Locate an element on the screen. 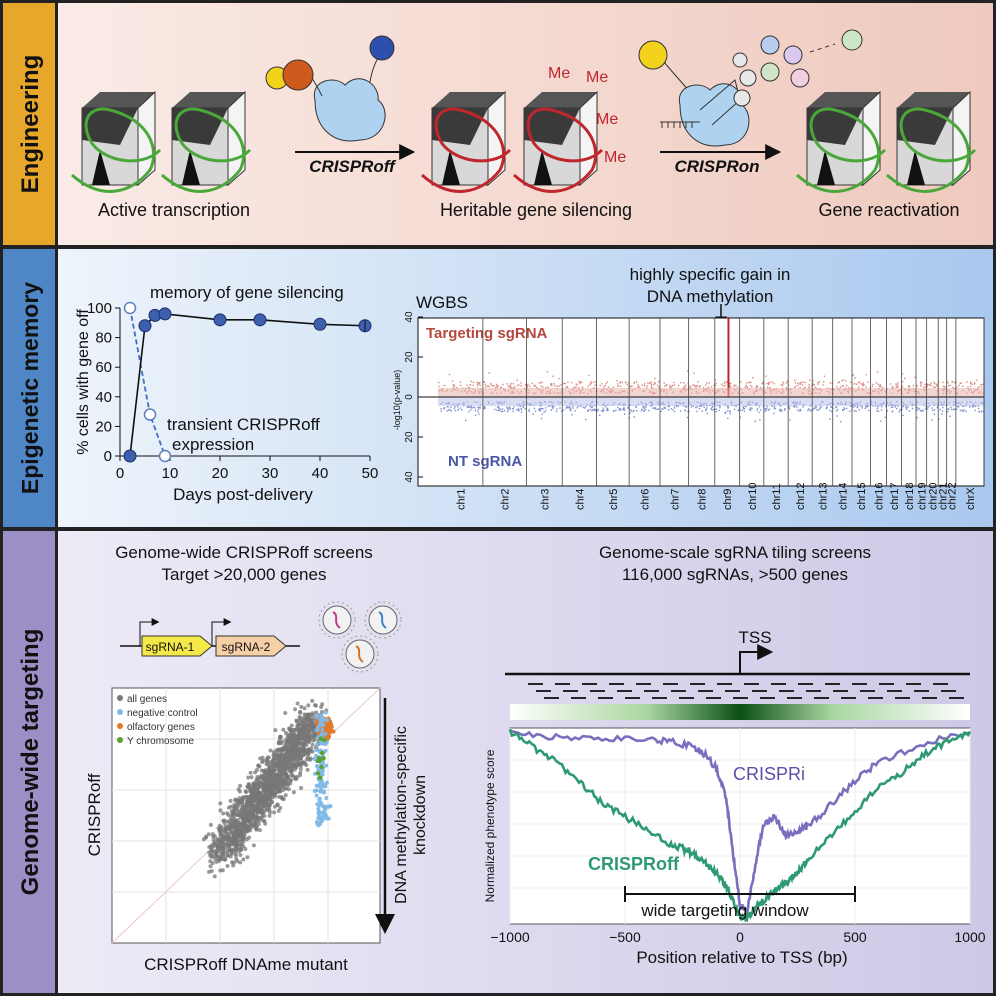 The image size is (996, 1001). wgbs-y-tick-label: 20 is located at coordinates (409, 357).